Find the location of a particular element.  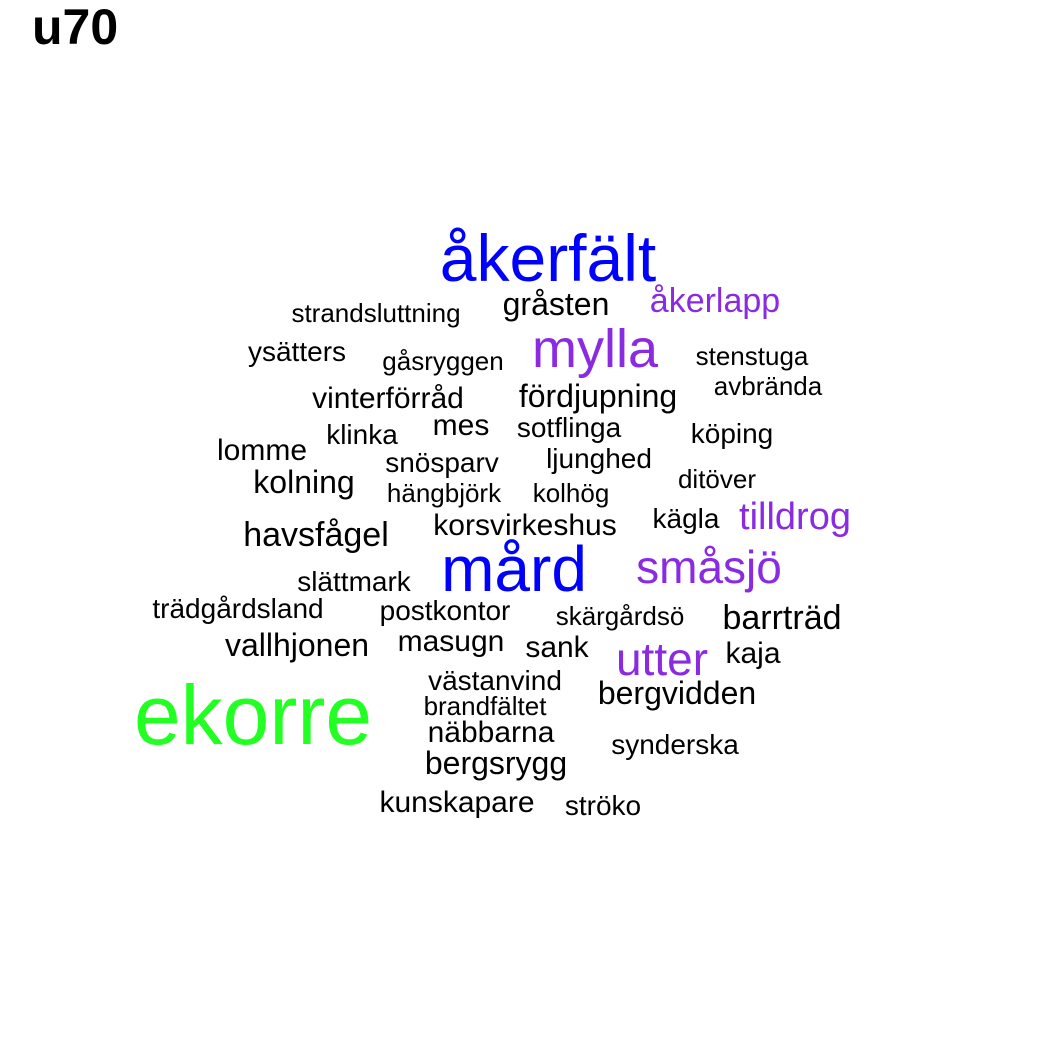

word-35: sank is located at coordinates (557, 647).